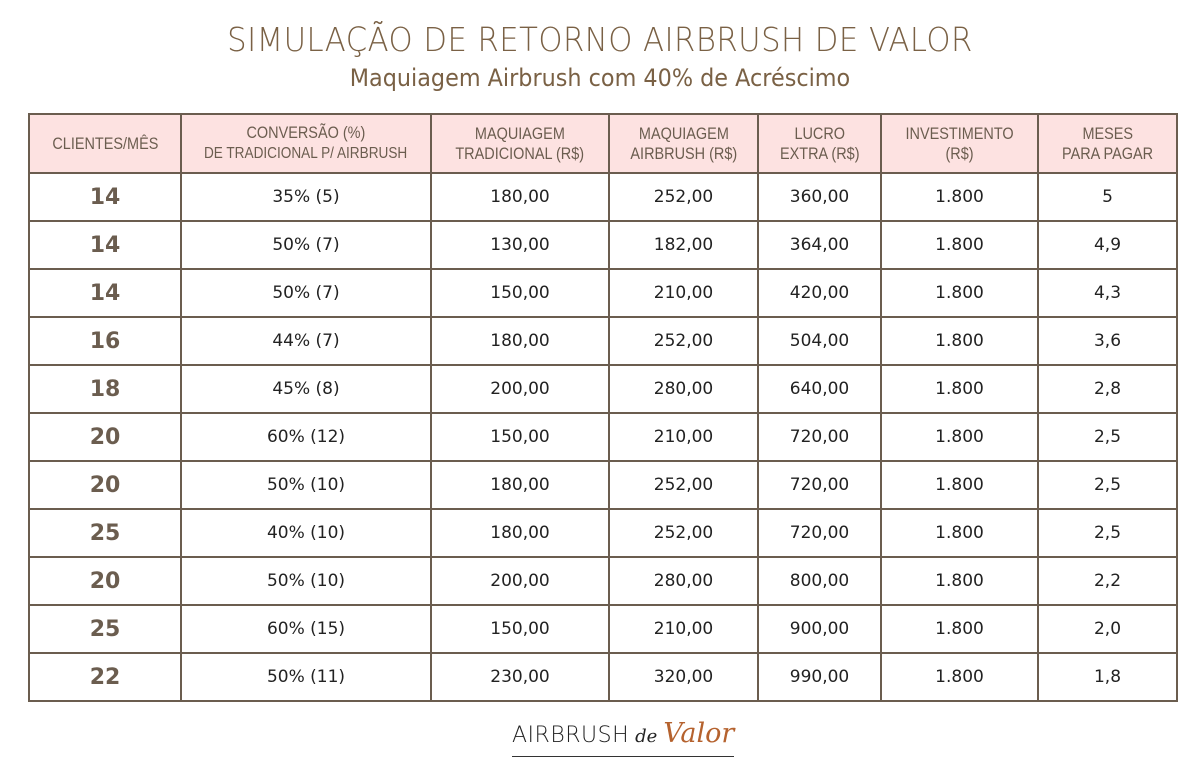 The image size is (1200, 771). Describe the element at coordinates (819, 143) in the screenshot. I see `column-header-lucro-extra: LUCRO EXTRA (R$)` at that location.